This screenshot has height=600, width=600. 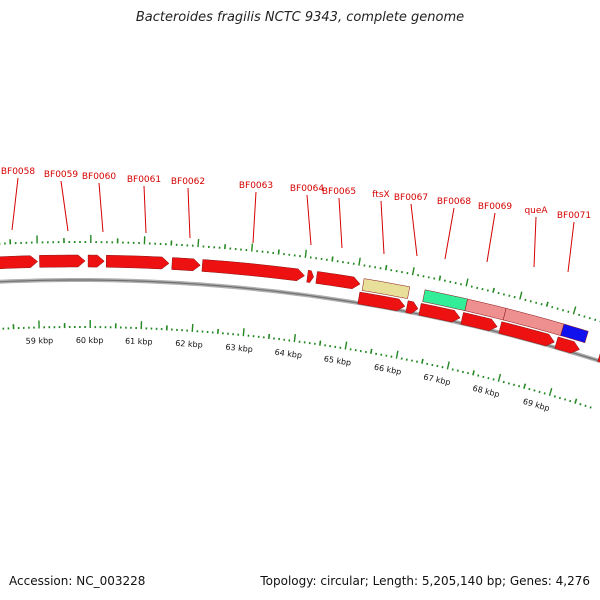 What do you see at coordinates (256, 186) in the screenshot?
I see `gene-label: BF0063` at bounding box center [256, 186].